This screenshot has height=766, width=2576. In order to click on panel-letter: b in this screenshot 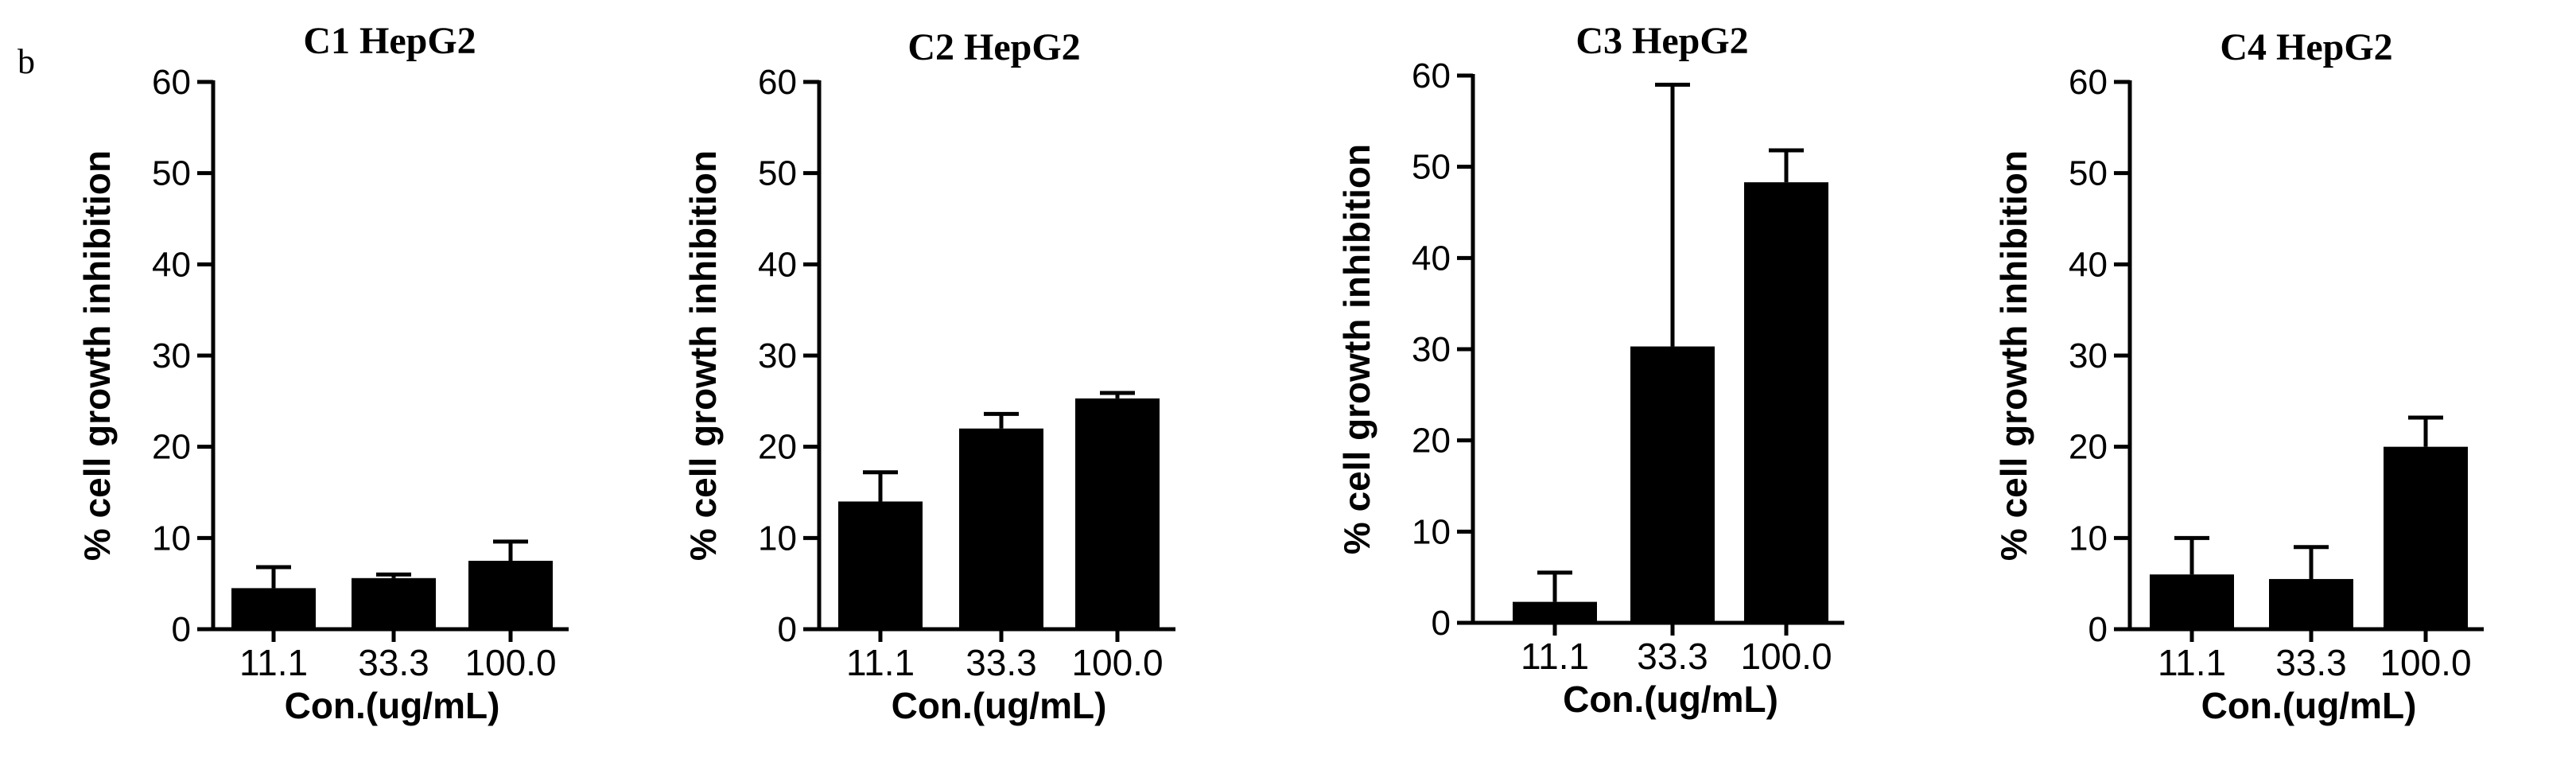, I will do `click(26, 62)`.